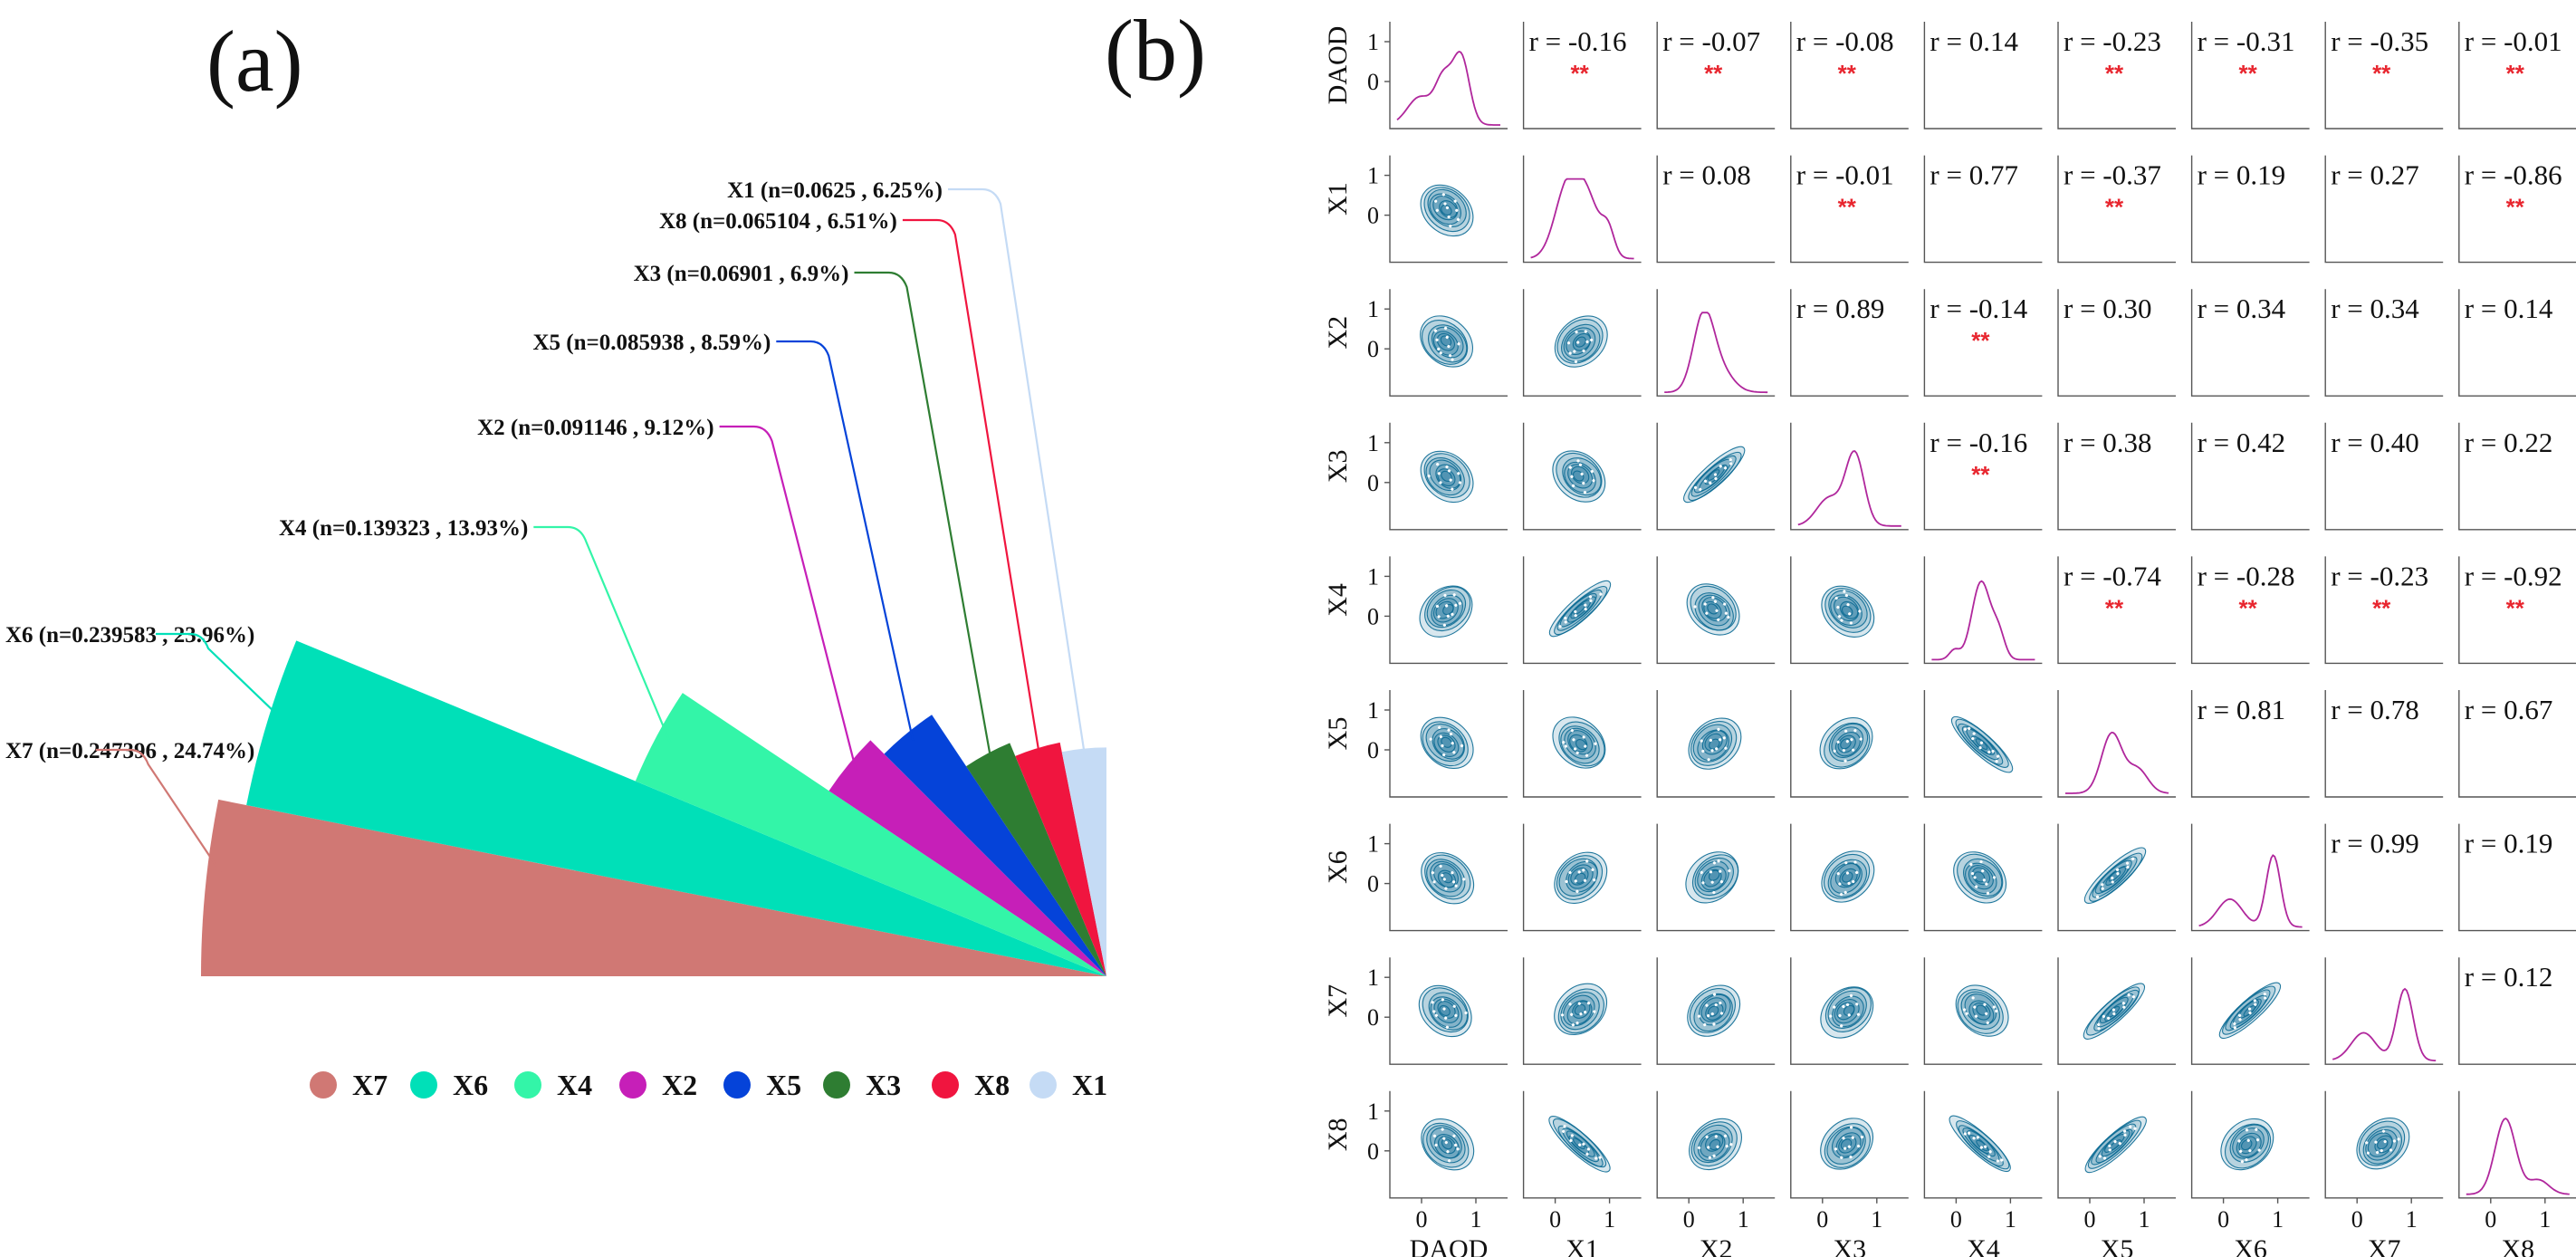  I want to click on row-label-x5: X5, so click(1338, 734).